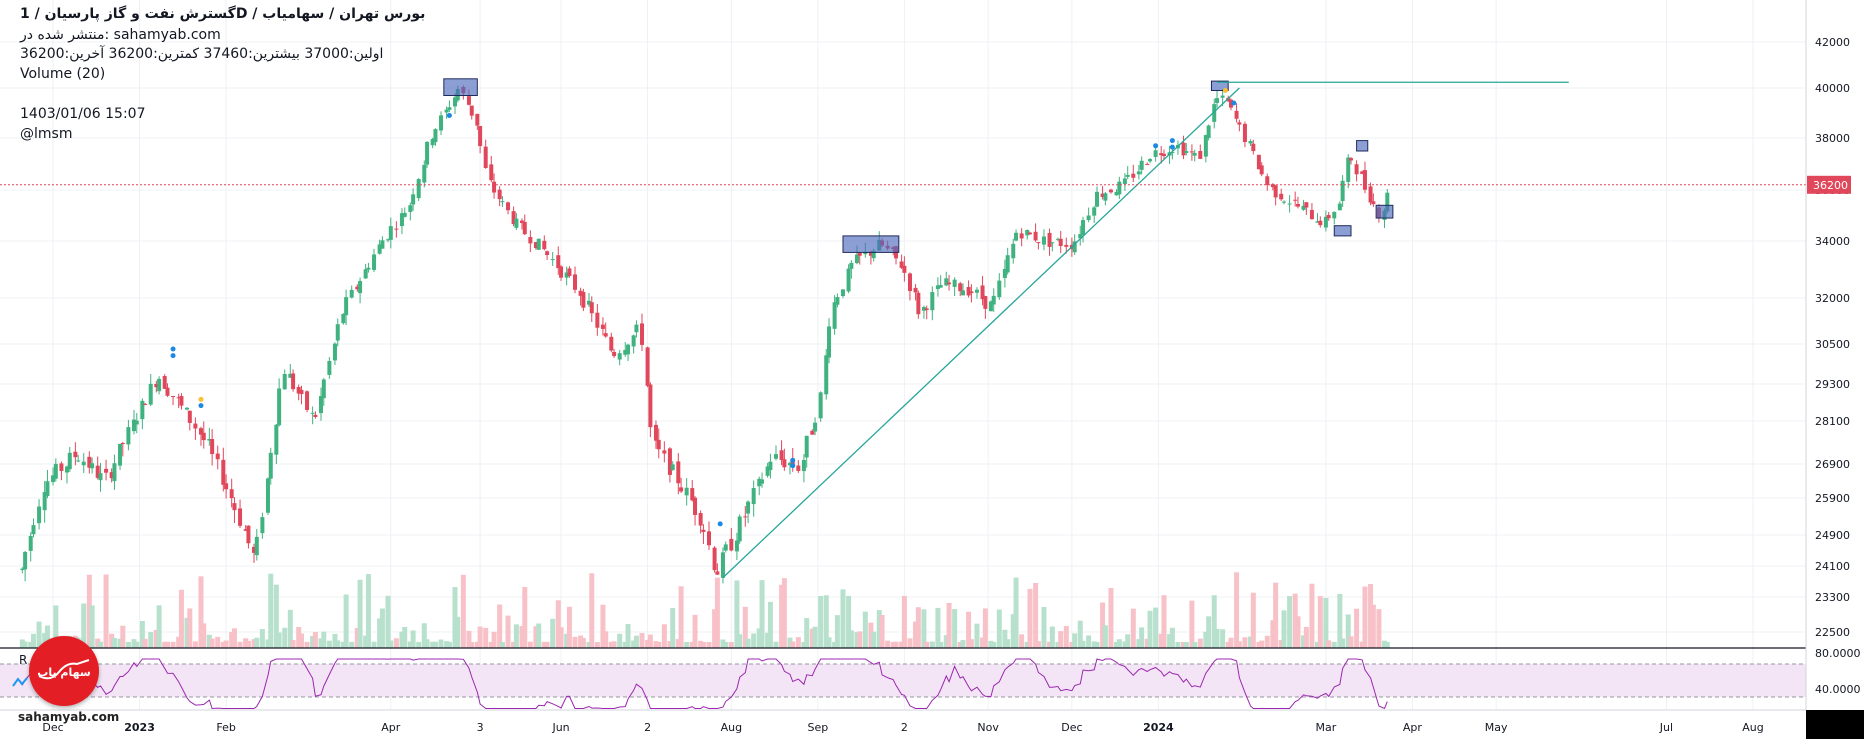 The width and height of the screenshot is (1864, 739). What do you see at coordinates (1666, 727) in the screenshot?
I see `time-tick-label: Jul` at bounding box center [1666, 727].